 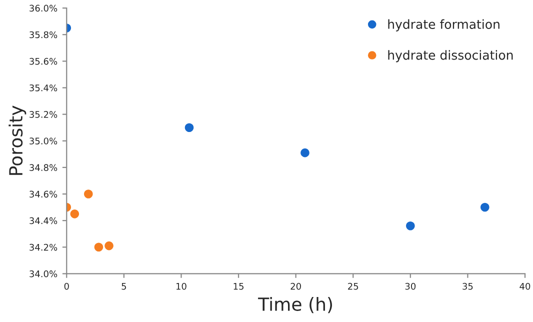 I want to click on x-tick-label: 5, so click(x=124, y=286).